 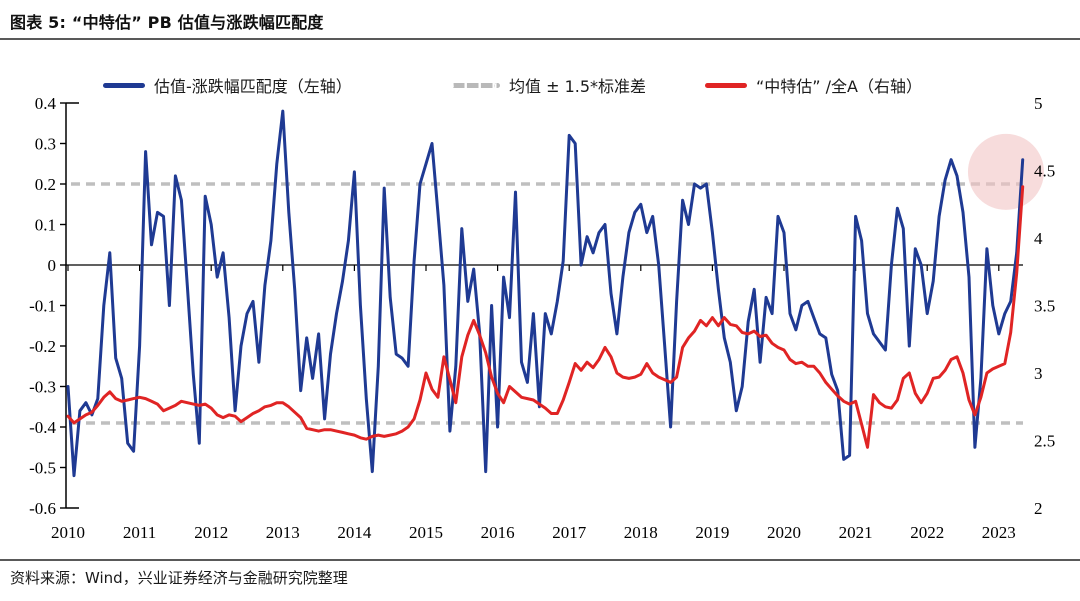 What do you see at coordinates (42, 508) in the screenshot?
I see `svg-text: -0.6` at bounding box center [42, 508].